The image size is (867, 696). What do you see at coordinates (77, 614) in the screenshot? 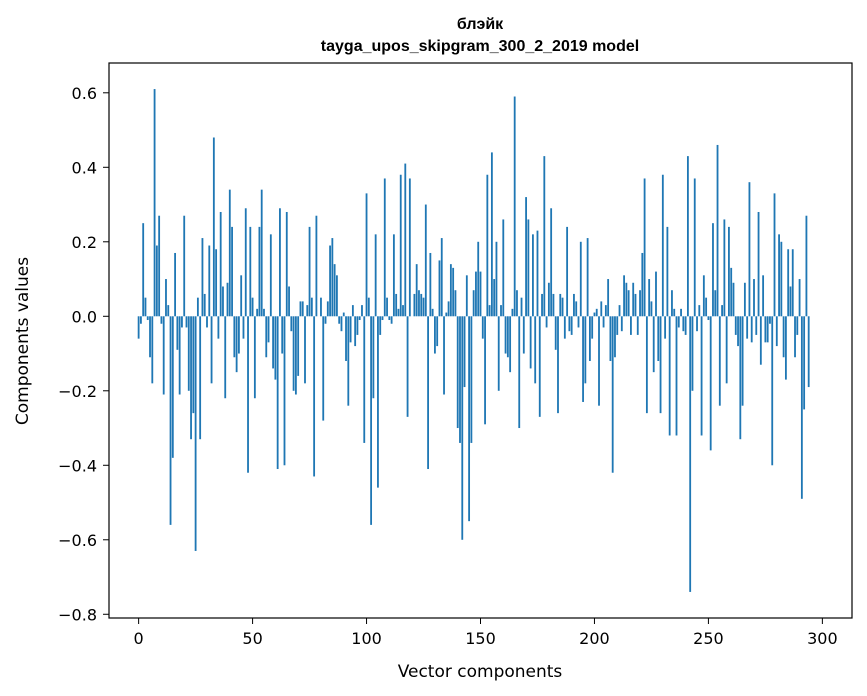
I see `y-tick-label: −0.8` at bounding box center [77, 614].